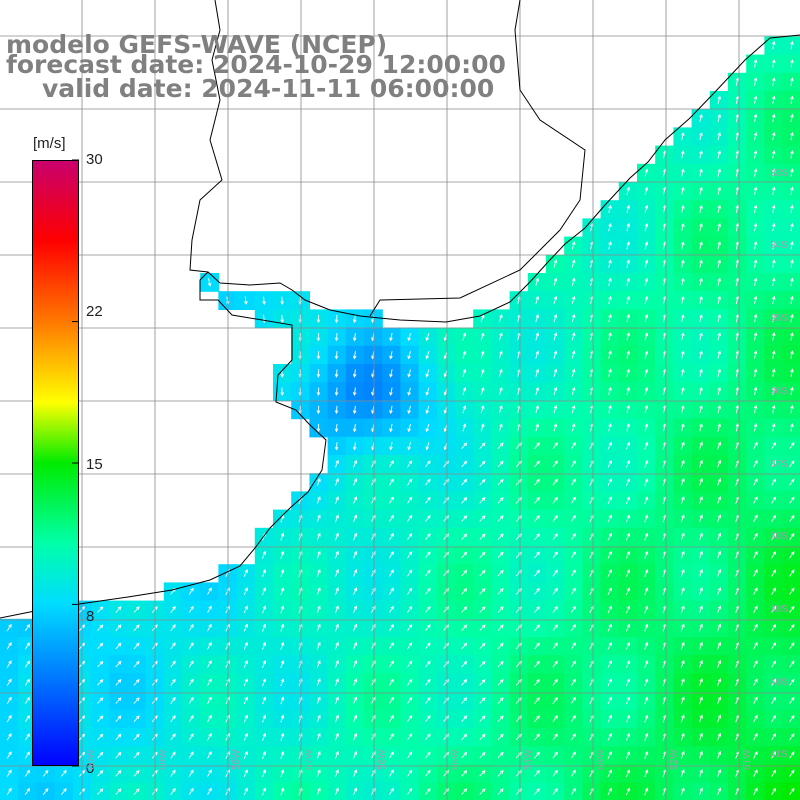 This screenshot has width=800, height=800. What do you see at coordinates (601, 759) in the screenshot?
I see `lon-label: 53W` at bounding box center [601, 759].